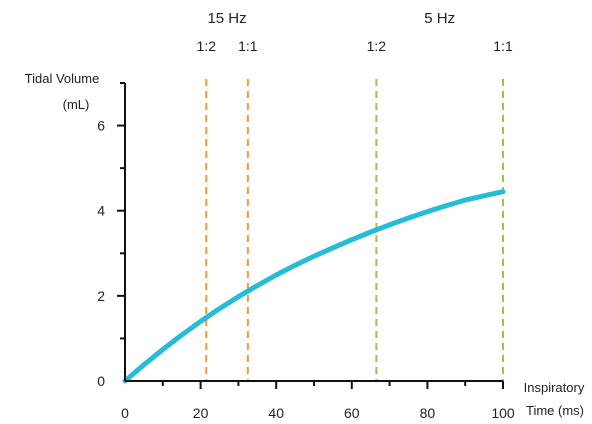 This screenshot has width=592, height=424. Describe the element at coordinates (101, 381) in the screenshot. I see `y-tick-label: 0` at that location.